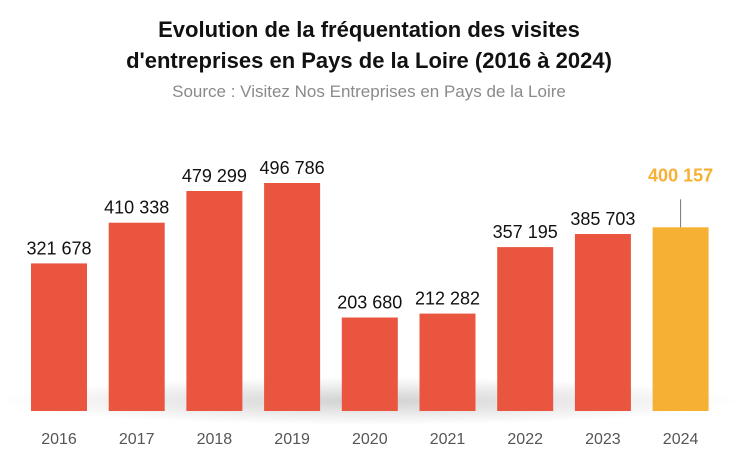  Describe the element at coordinates (680, 175) in the screenshot. I see `value-label-2024: 400 157` at that location.